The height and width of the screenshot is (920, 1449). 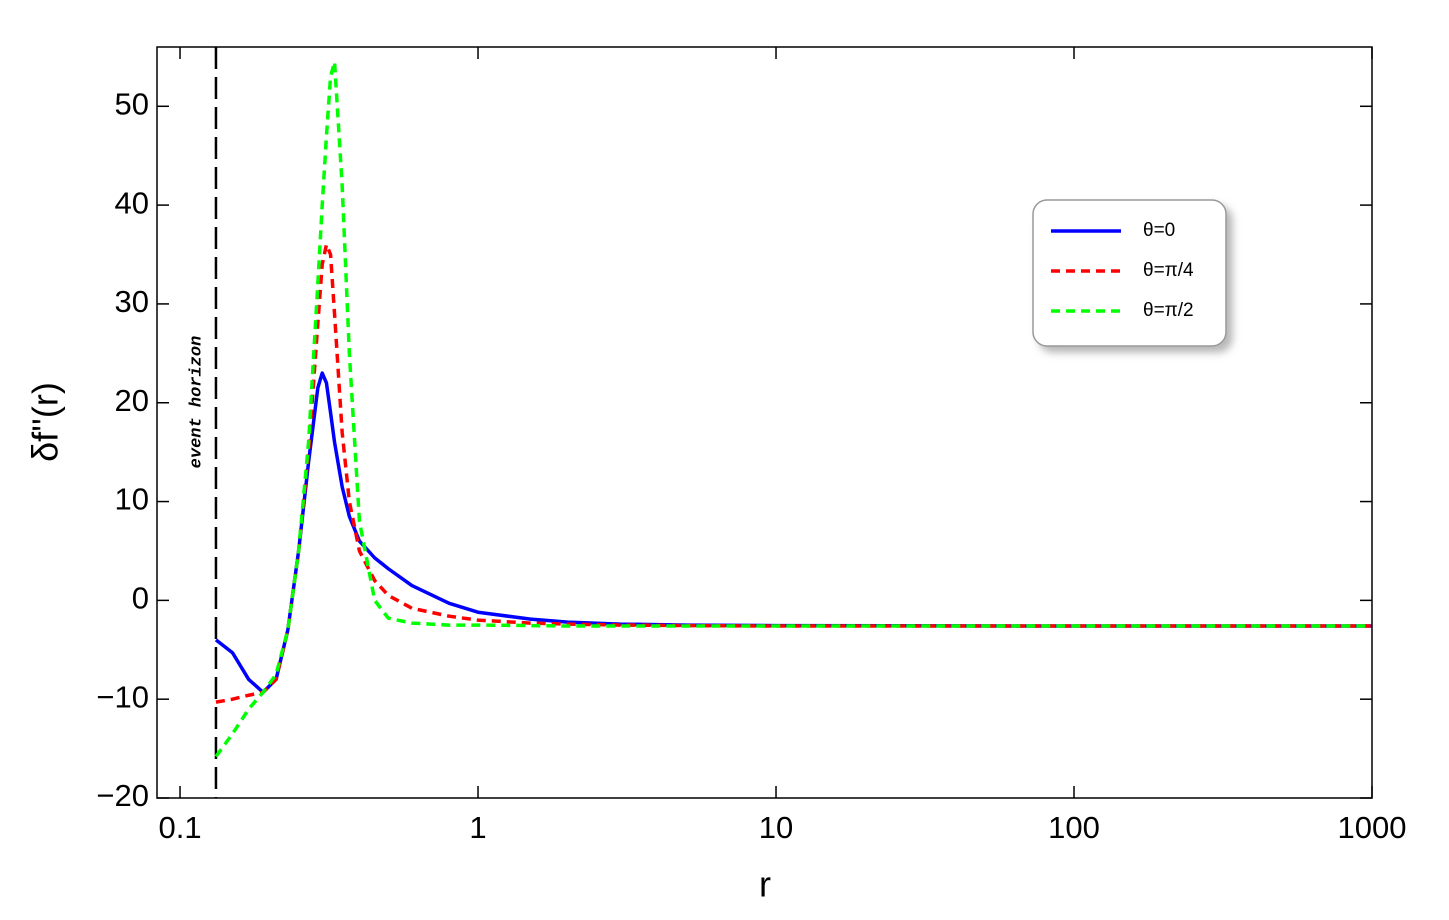 I want to click on x-tick-label: 1000, so click(x=1372, y=827).